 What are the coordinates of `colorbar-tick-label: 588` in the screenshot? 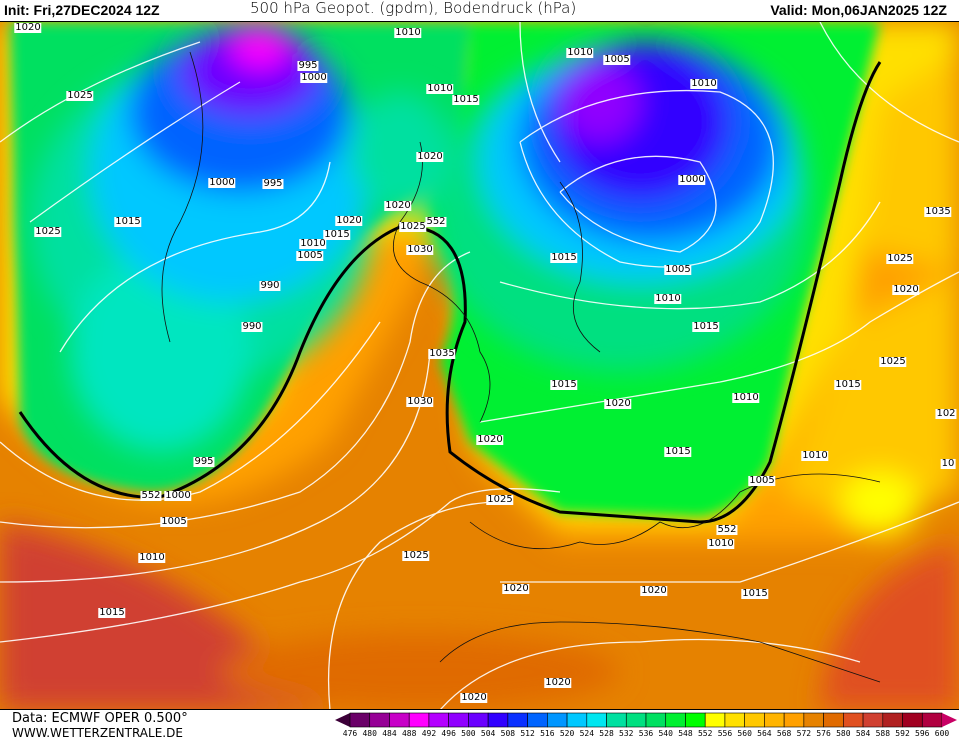 It's located at (883, 733).